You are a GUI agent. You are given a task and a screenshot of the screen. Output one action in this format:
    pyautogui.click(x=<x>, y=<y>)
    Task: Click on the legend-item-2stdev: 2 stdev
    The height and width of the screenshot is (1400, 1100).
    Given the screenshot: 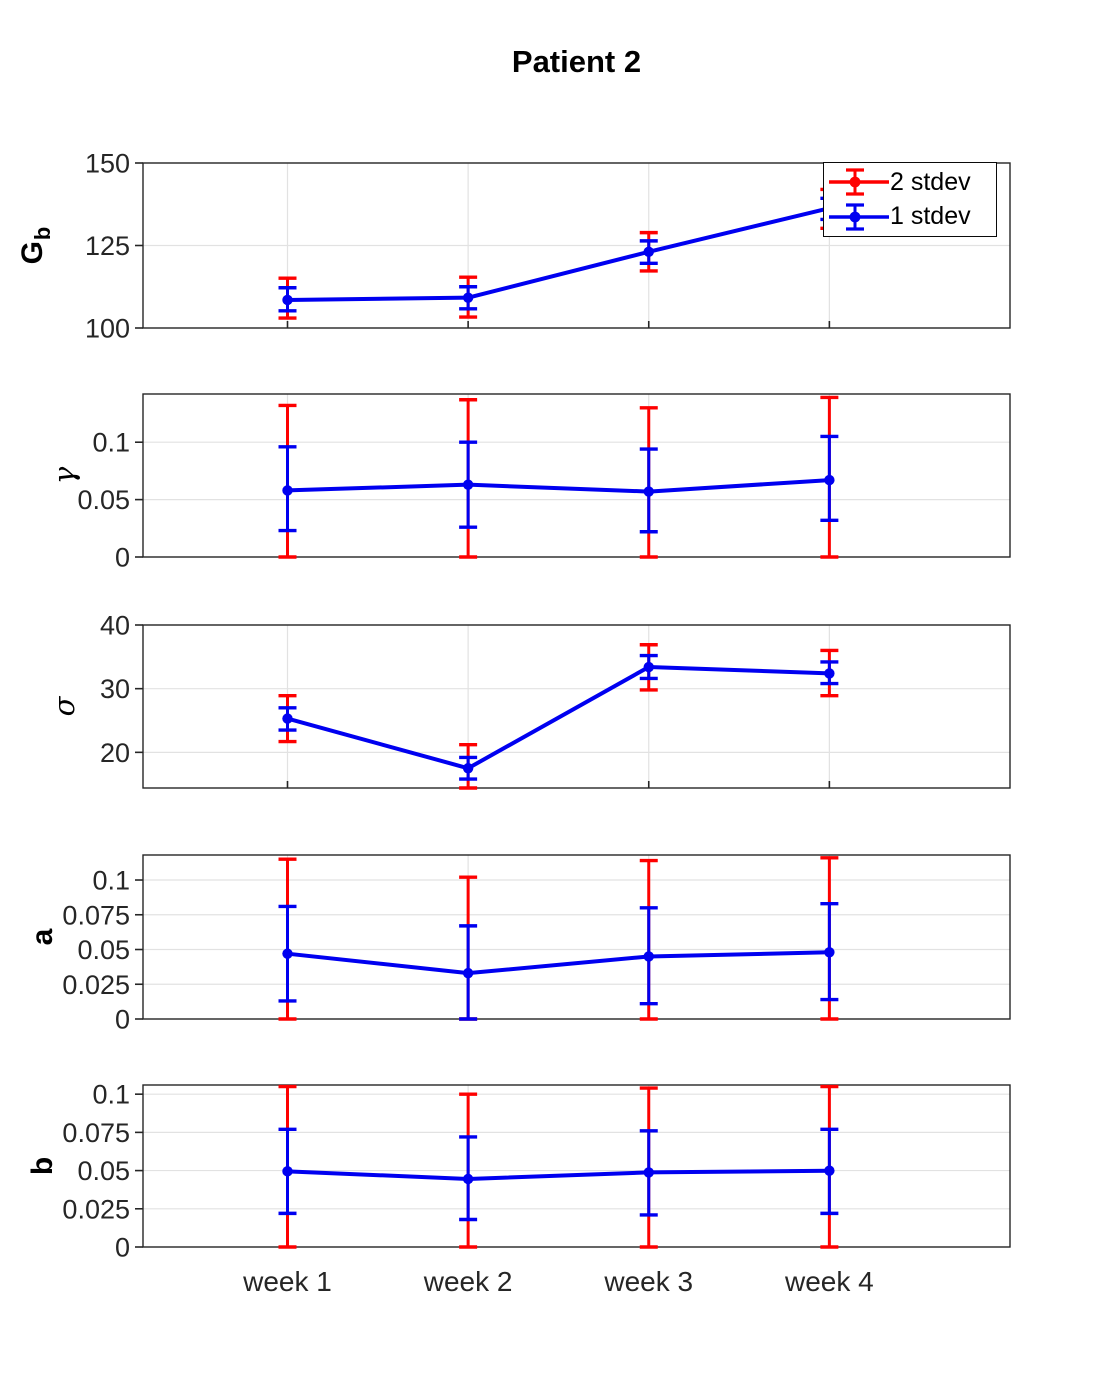 What is the action you would take?
    pyautogui.click(x=911, y=182)
    